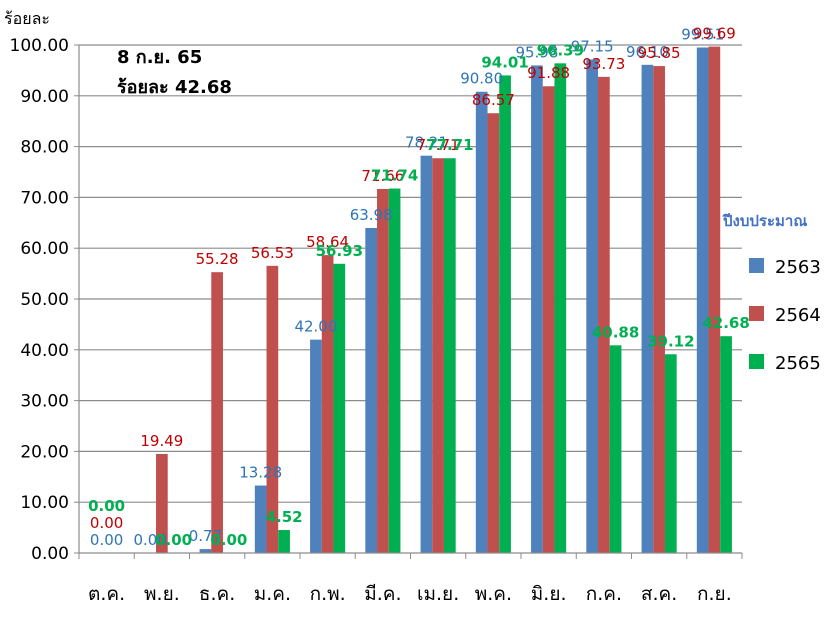  Describe the element at coordinates (50, 554) in the screenshot. I see `y-tick-label: 0.00` at that location.